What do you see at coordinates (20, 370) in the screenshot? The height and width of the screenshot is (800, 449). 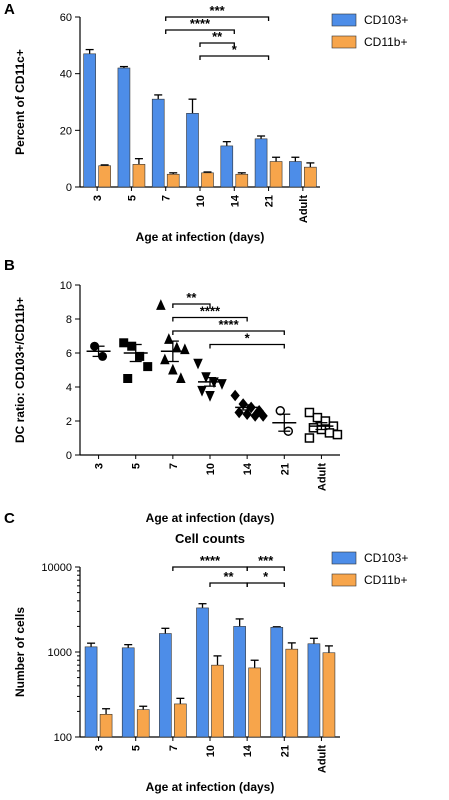 I see `y-axis-label: DC ratio: CD103+/CD11b+` at bounding box center [20, 370].